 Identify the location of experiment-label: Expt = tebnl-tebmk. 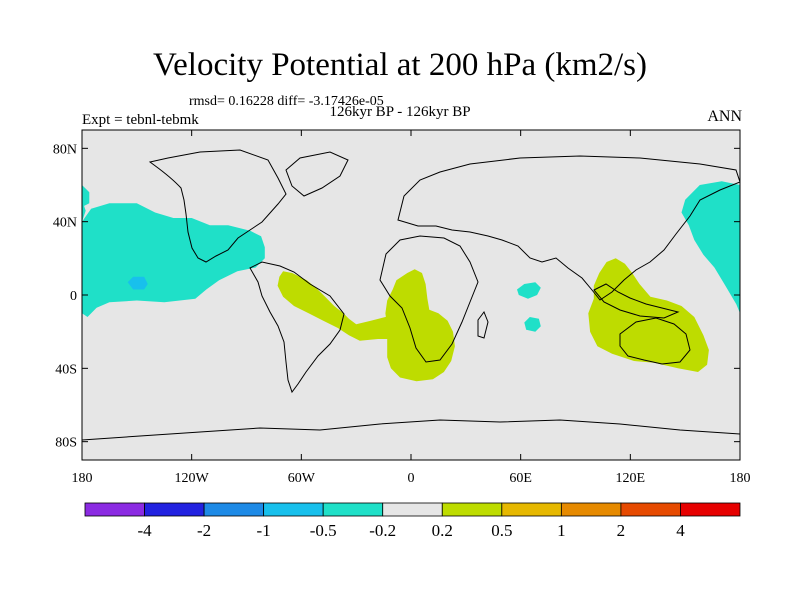
(140, 120).